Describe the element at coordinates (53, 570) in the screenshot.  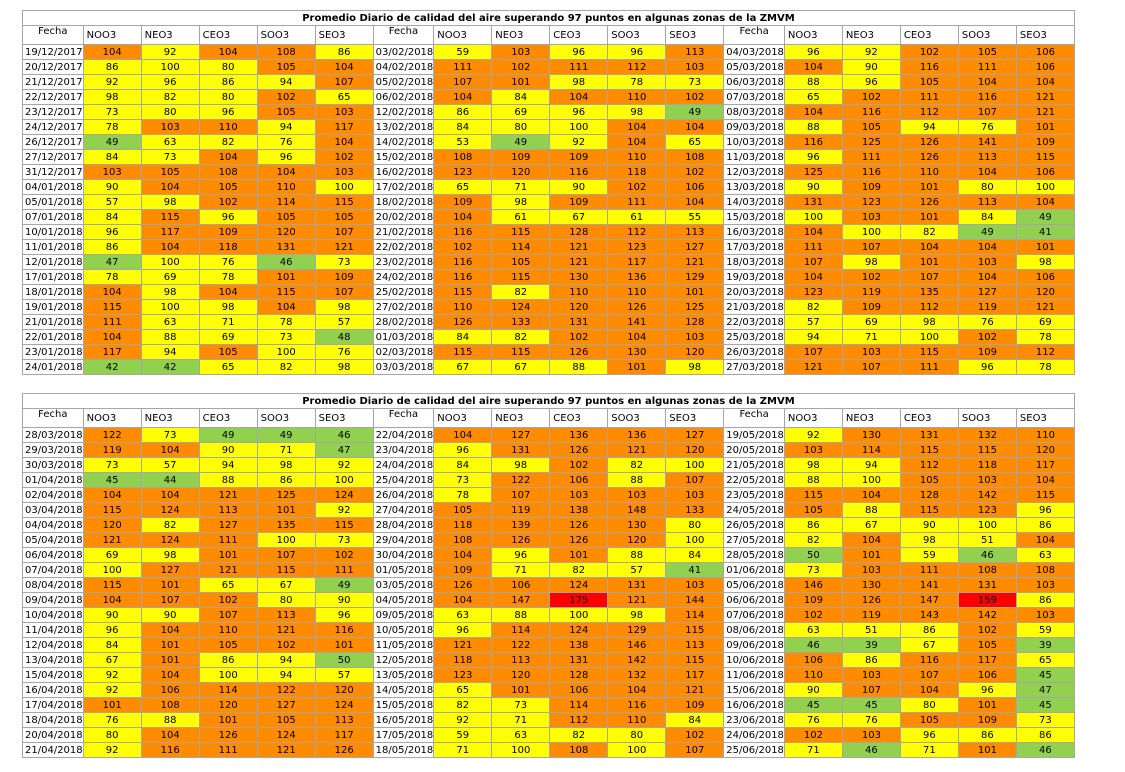
I see `date-cell: 07/04/2018` at that location.